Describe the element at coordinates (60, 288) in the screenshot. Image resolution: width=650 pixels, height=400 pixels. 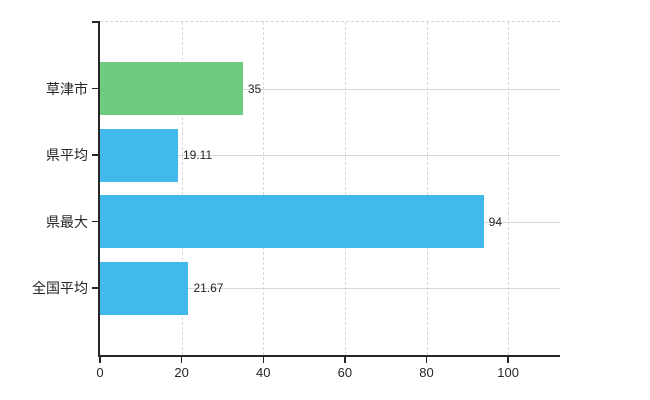
I see `category-label: 全国平均` at that location.